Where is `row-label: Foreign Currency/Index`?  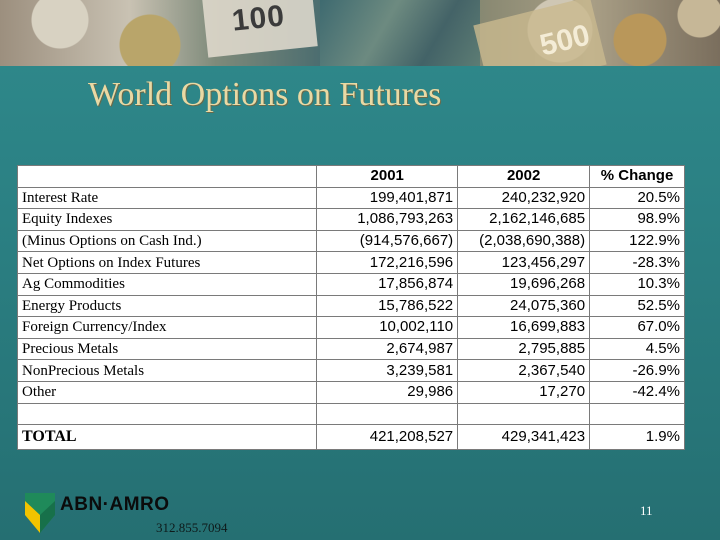
row-label: Foreign Currency/Index is located at coordinates (167, 327).